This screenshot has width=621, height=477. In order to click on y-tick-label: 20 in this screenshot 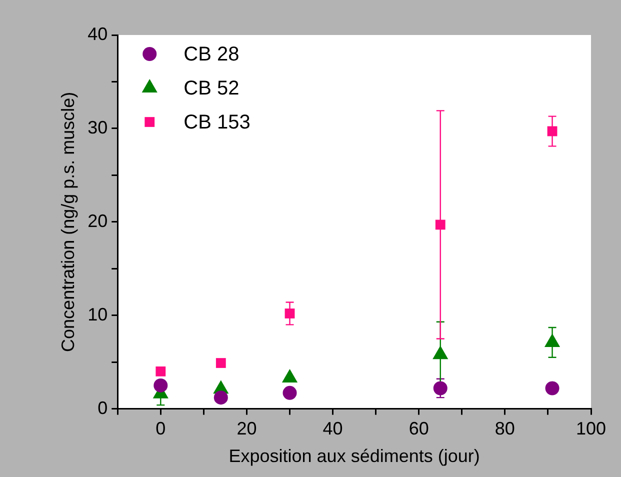, I will do `click(98, 220)`.